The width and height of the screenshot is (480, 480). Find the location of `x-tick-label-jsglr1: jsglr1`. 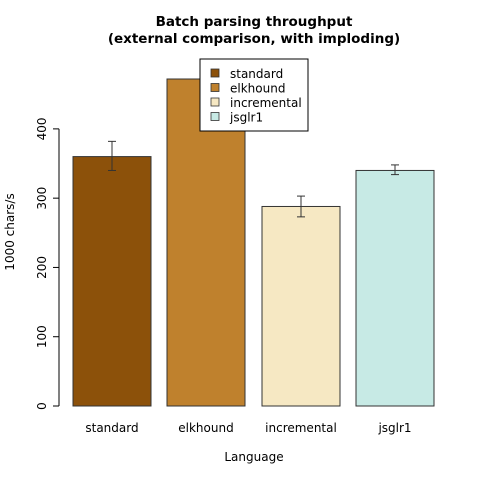

x-tick-label-jsglr1: jsglr1 is located at coordinates (394, 428).